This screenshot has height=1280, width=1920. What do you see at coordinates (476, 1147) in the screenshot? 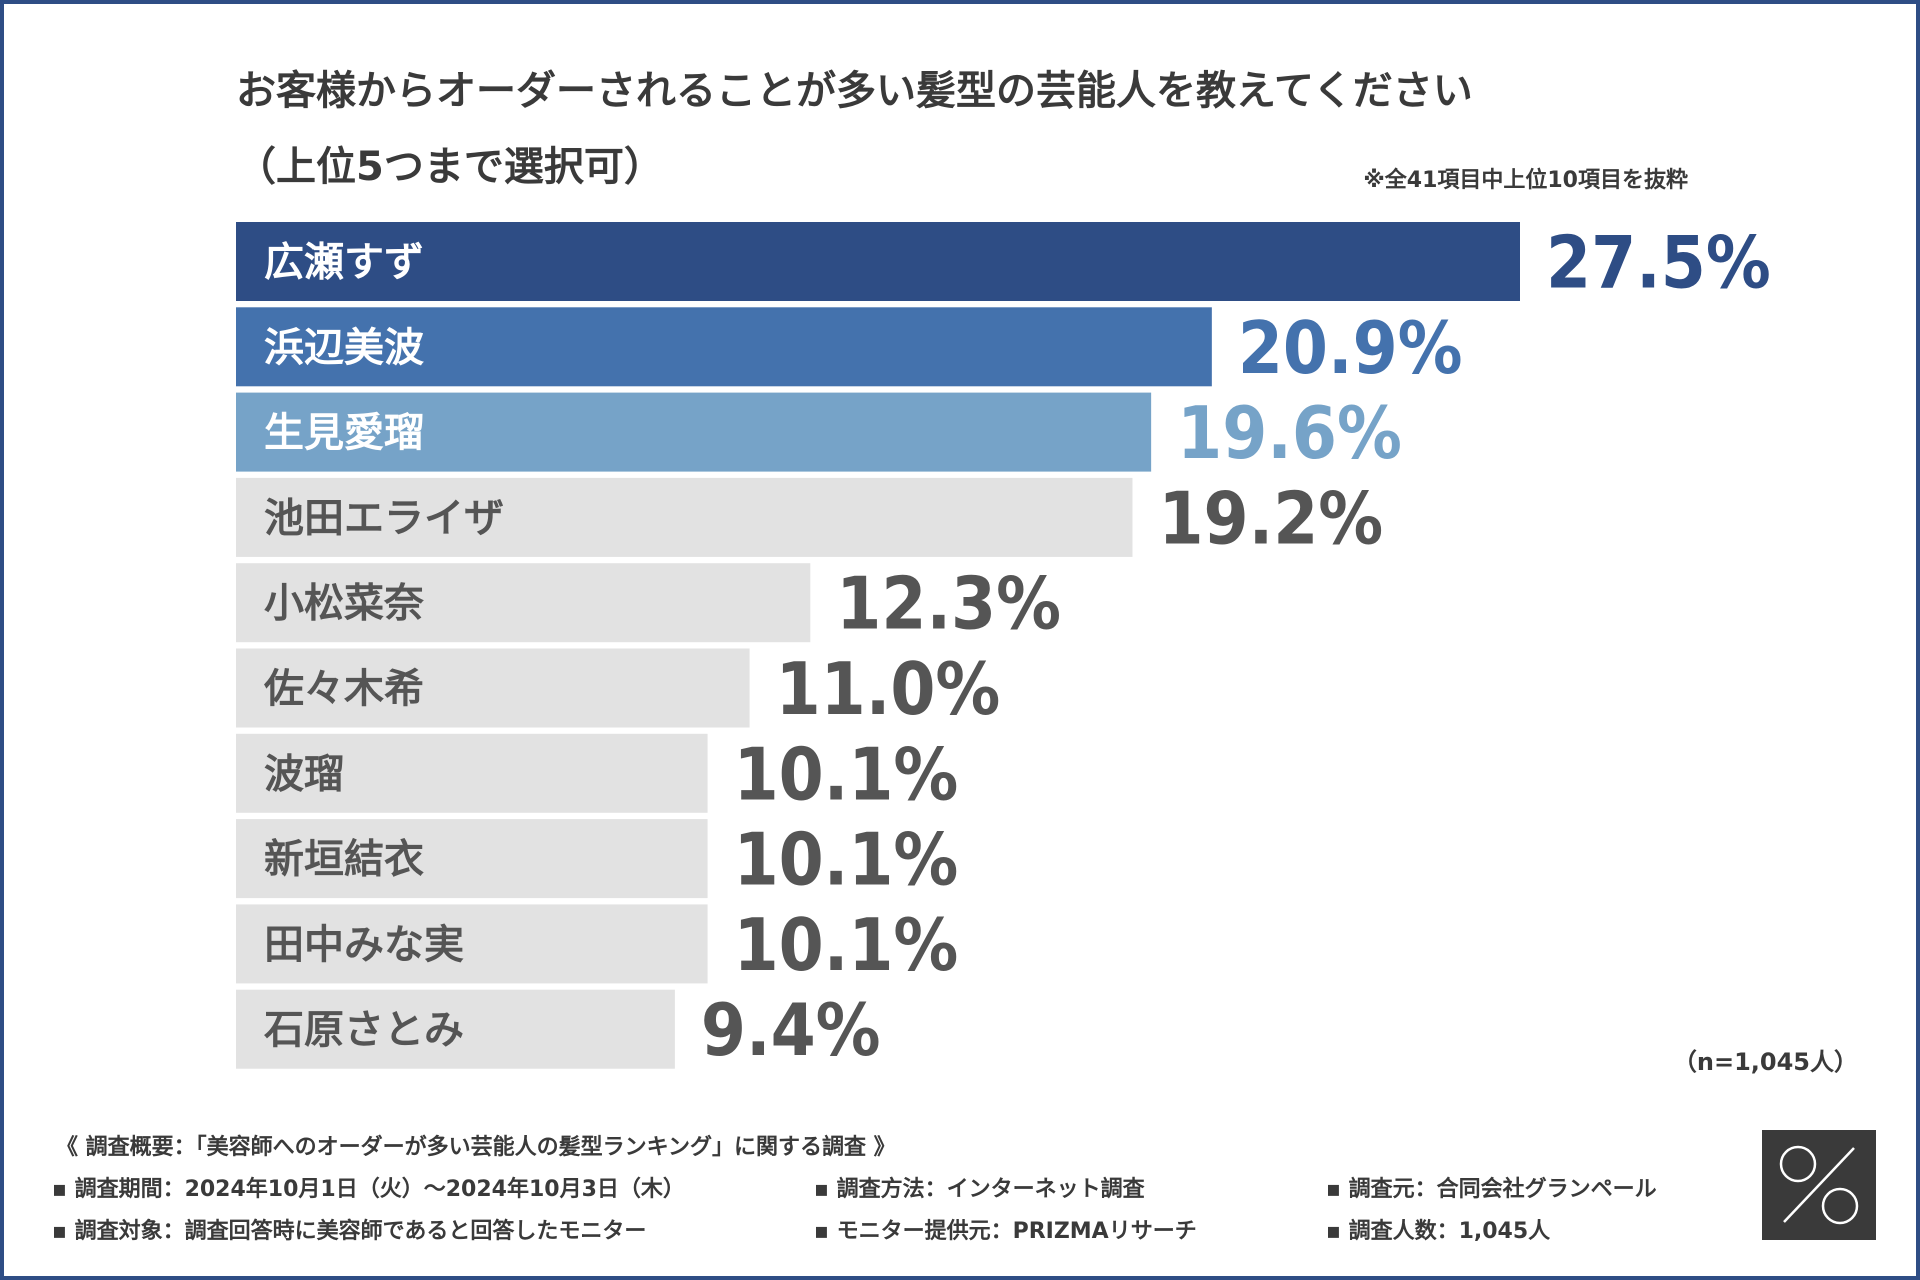
I see `survey-heading: 《 調査概要：「美容師へのオーダーが多い芸能人の髪型ランキング」に関する調査 》` at bounding box center [476, 1147].